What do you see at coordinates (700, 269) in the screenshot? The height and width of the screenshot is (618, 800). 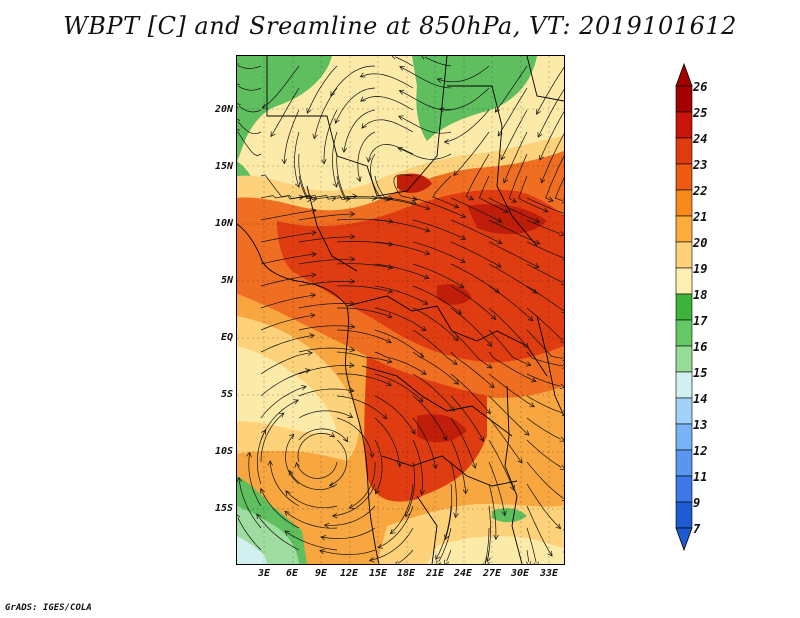 I see `colorbar-label: 19` at bounding box center [700, 269].